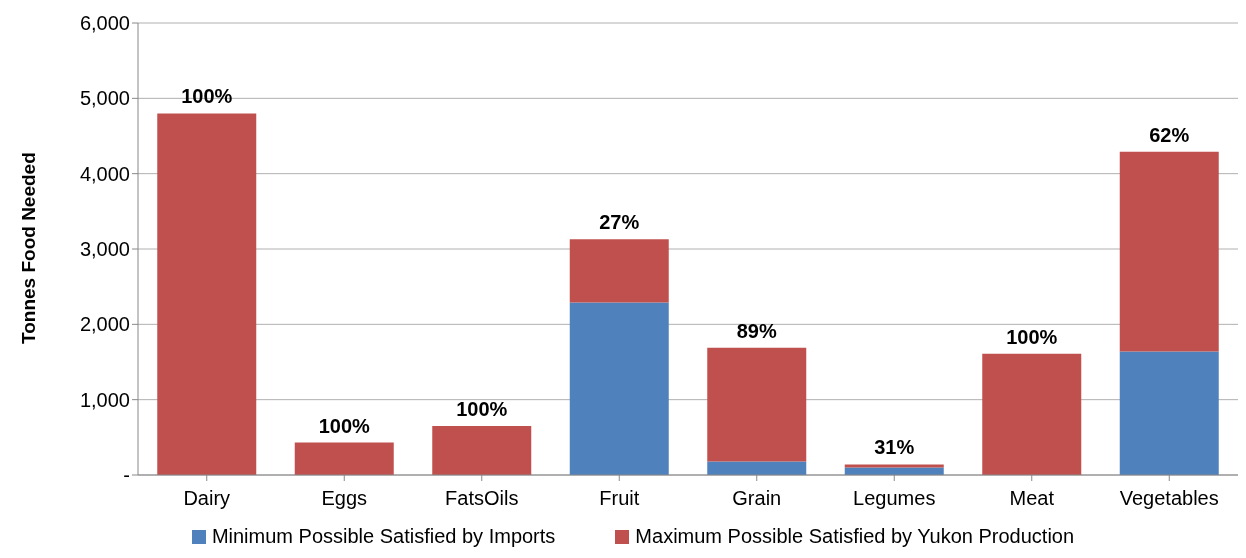 The height and width of the screenshot is (558, 1246). What do you see at coordinates (104, 23) in the screenshot?
I see `y-tick-label: 6,000` at bounding box center [104, 23].